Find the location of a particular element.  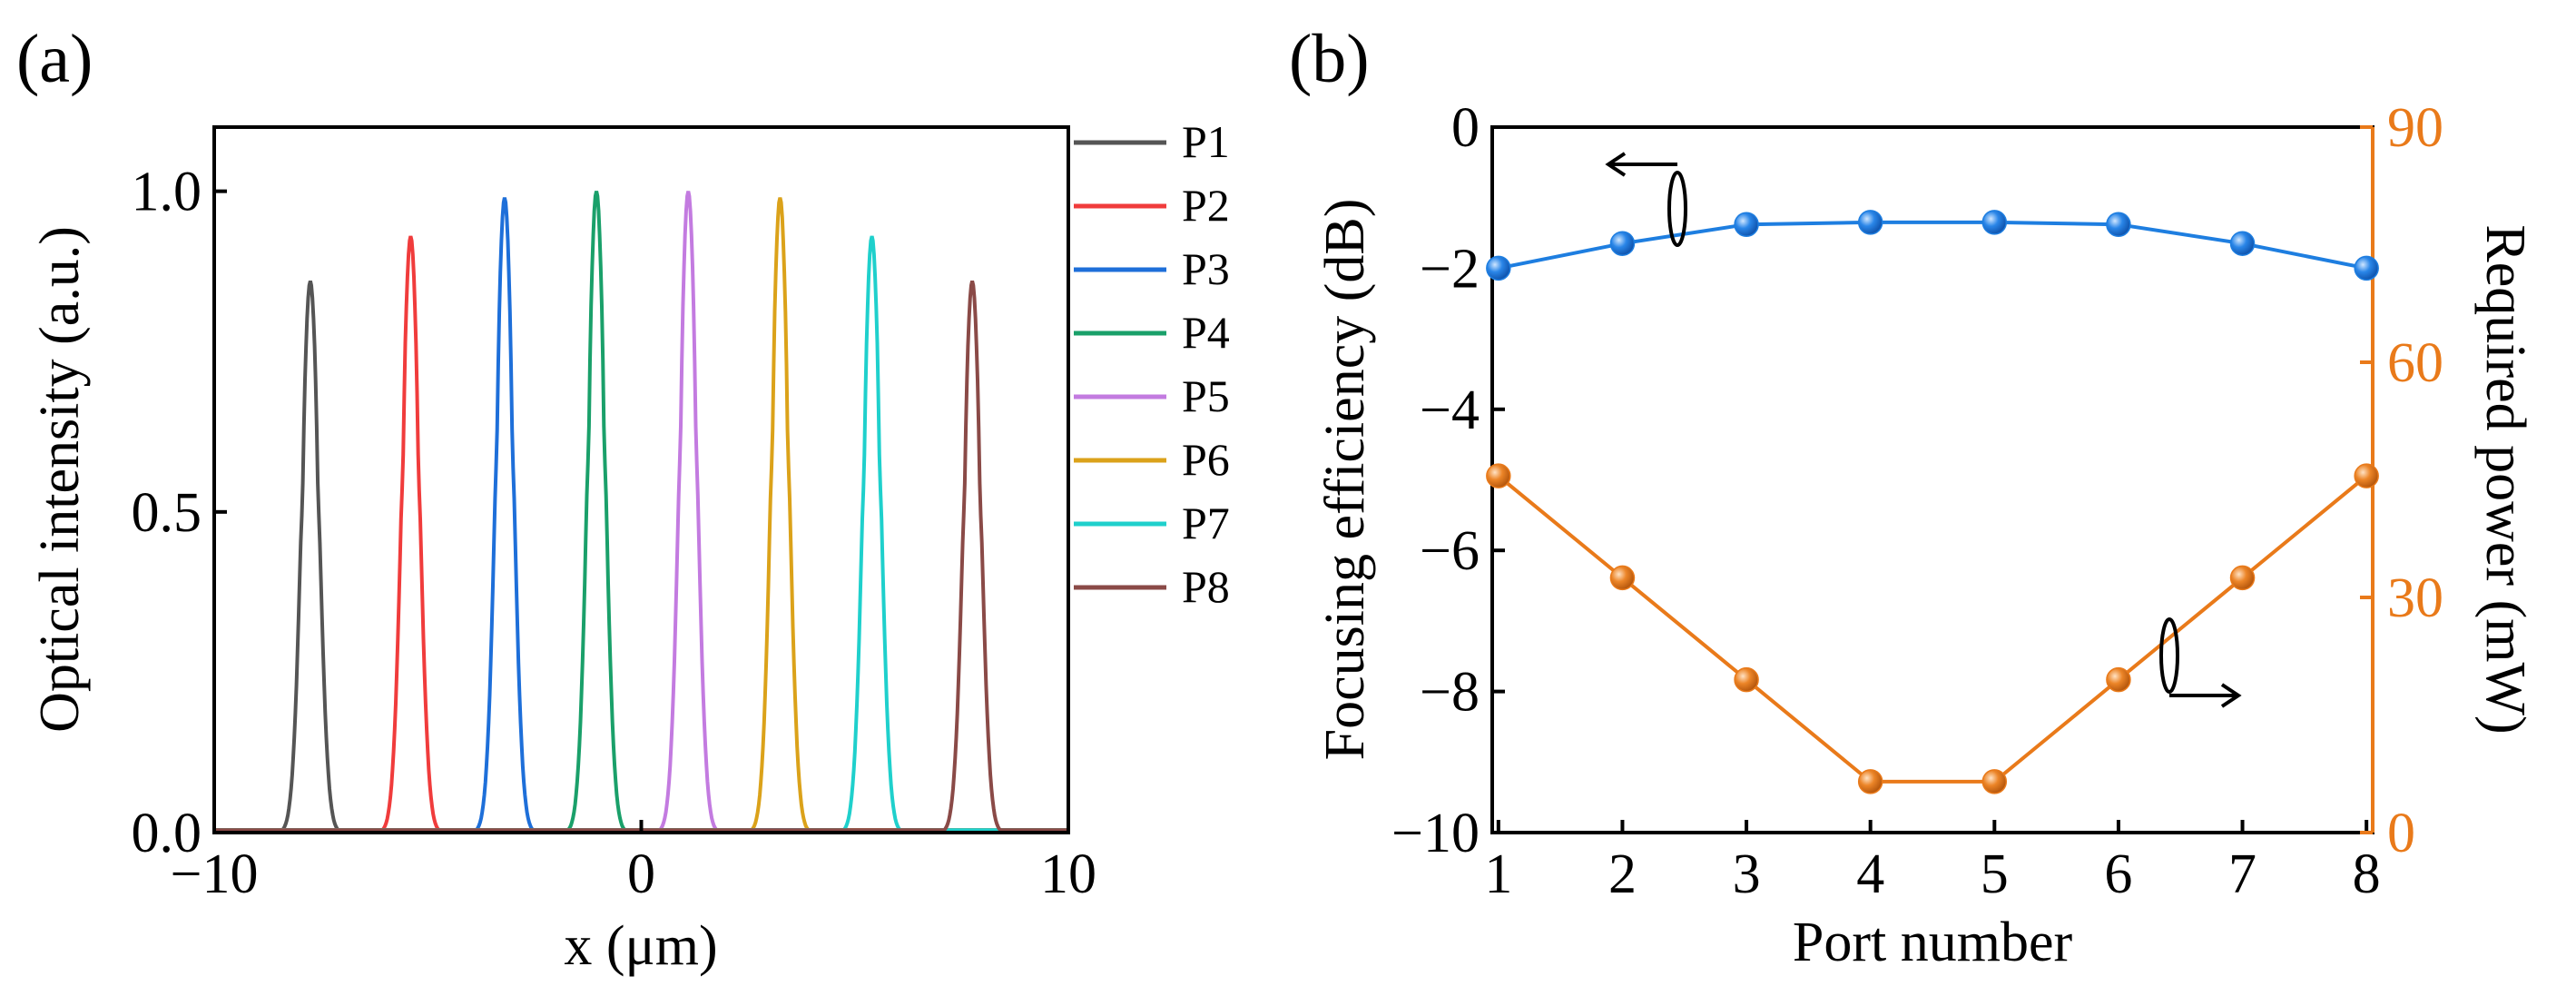

left-y-tick-label: 0 is located at coordinates (1465, 128).